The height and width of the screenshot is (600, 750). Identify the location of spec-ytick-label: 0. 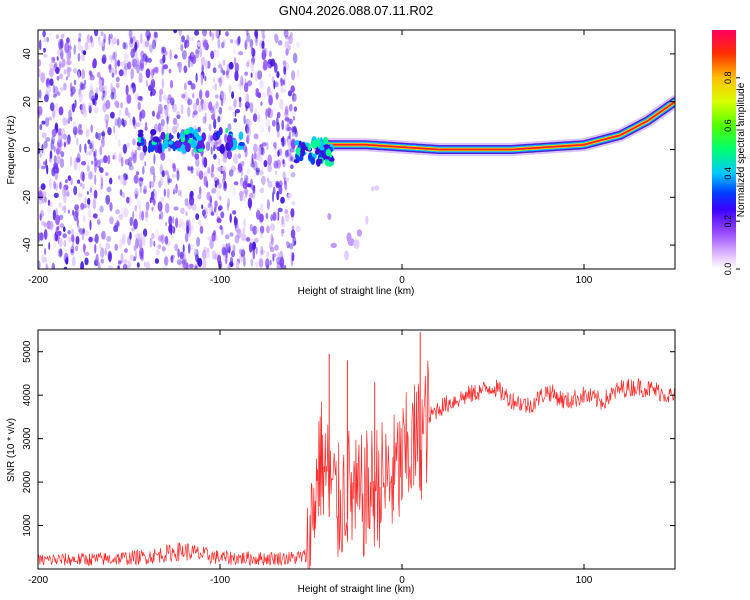
(27, 149).